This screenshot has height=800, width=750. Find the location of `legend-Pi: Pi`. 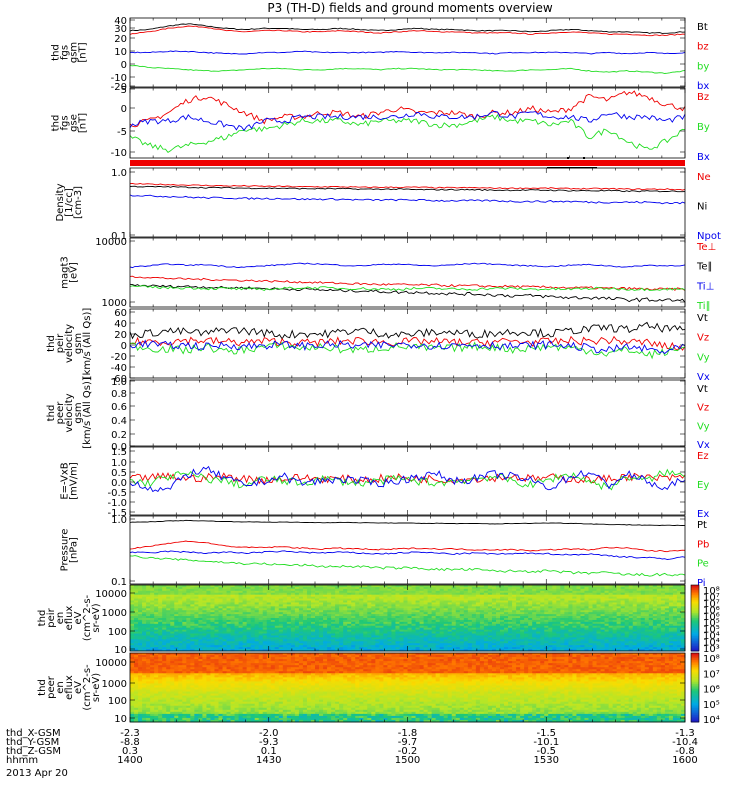

legend-Pi: Pi is located at coordinates (701, 583).